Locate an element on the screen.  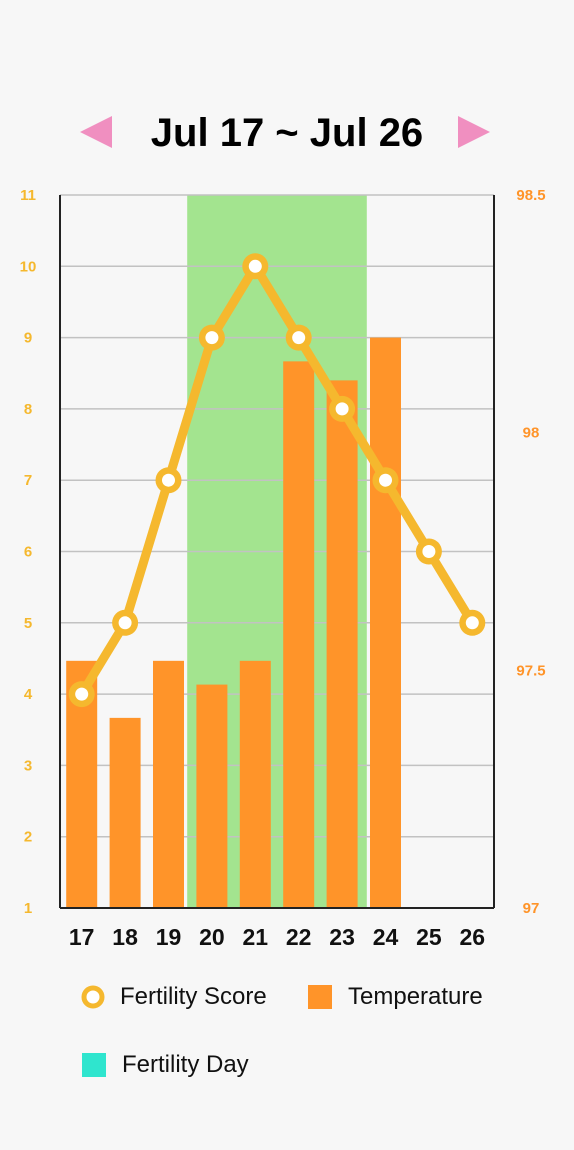
legend-label-fertility-day: Fertility Day is located at coordinates (185, 1064).